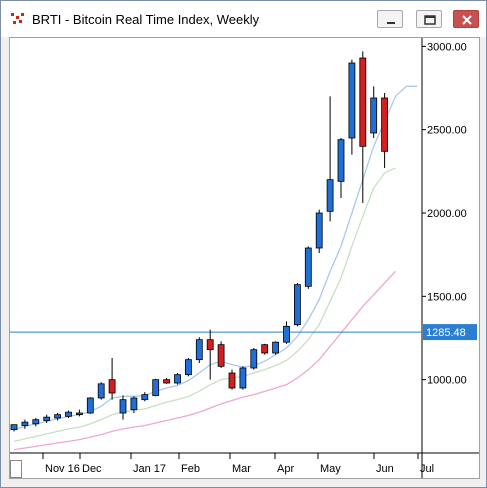  What do you see at coordinates (446, 333) in the screenshot?
I see `current-price-label: 1285.48` at bounding box center [446, 333].